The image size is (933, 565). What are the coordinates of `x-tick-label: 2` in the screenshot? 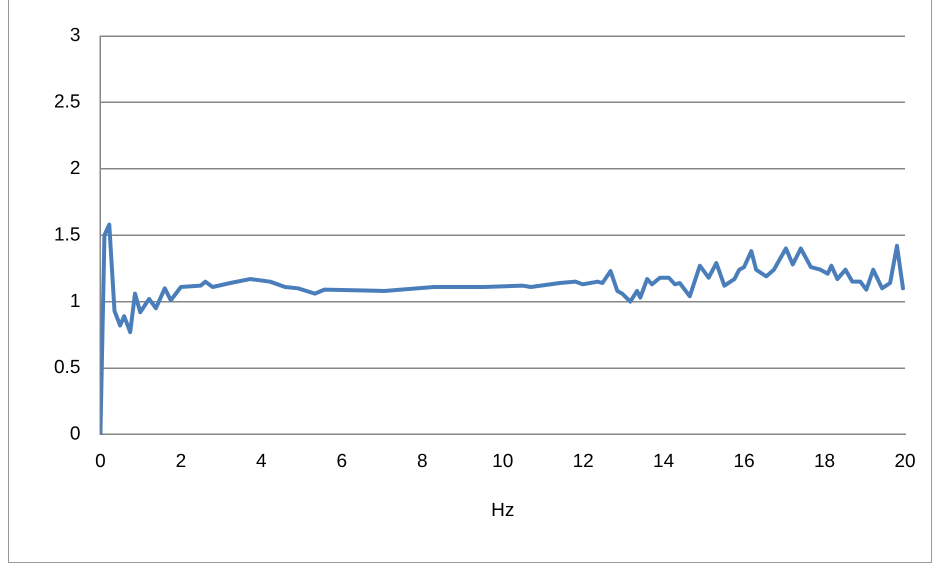 It's located at (181, 461).